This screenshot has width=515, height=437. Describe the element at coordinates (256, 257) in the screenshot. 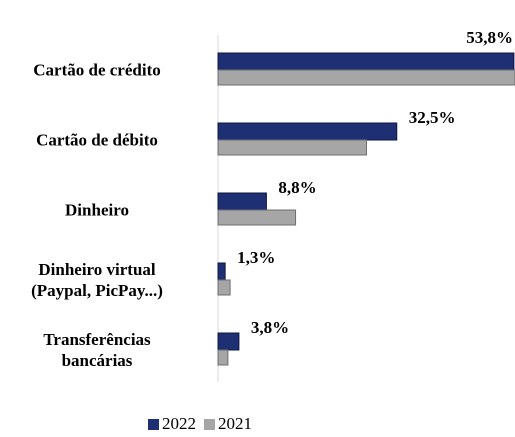

I see `data-label: 1,3%` at that location.